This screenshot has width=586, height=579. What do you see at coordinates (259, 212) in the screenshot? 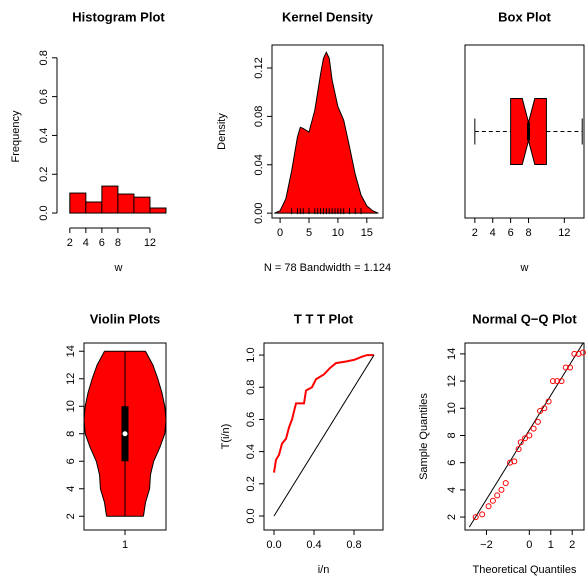
I see `y-tick-label: 0.00` at bounding box center [259, 212].